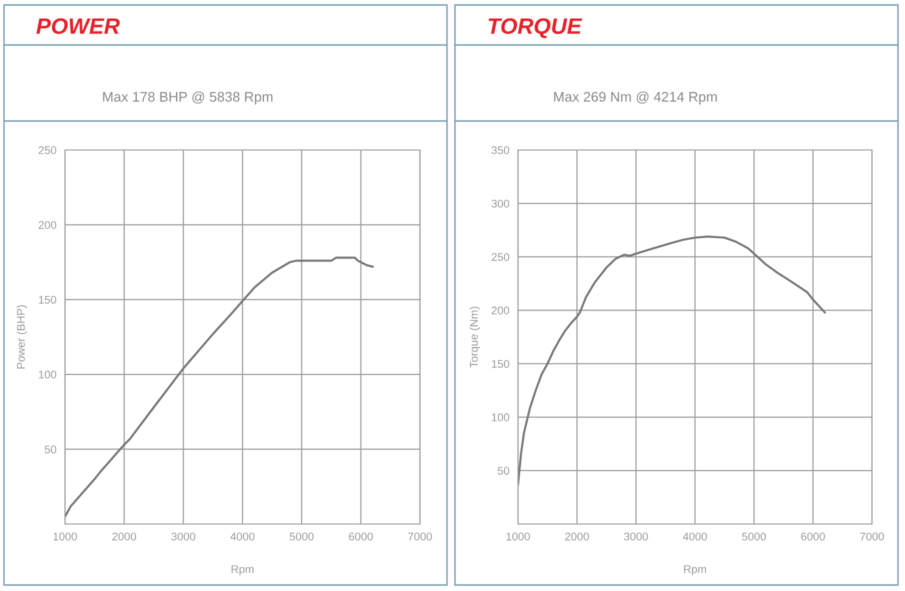 Image resolution: width=905 pixels, height=591 pixels. What do you see at coordinates (672, 361) in the screenshot?
I see `line-series` at bounding box center [672, 361].